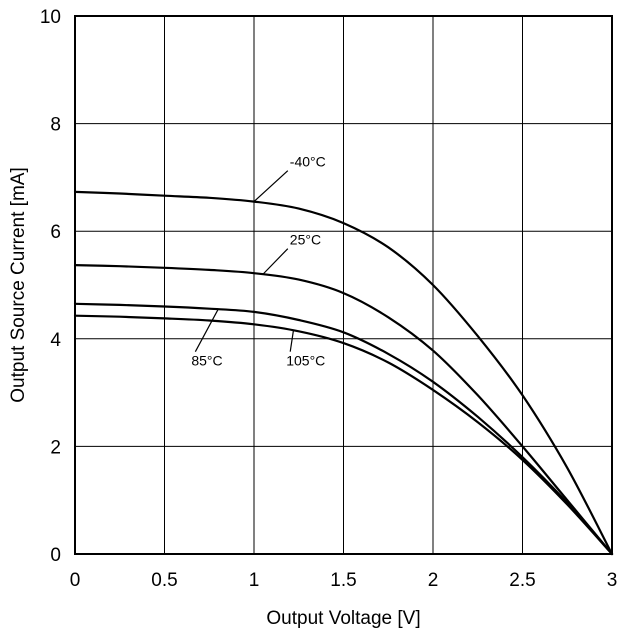 This screenshot has width=620, height=637. I want to click on x-tick-label: 1.5, so click(343, 580).